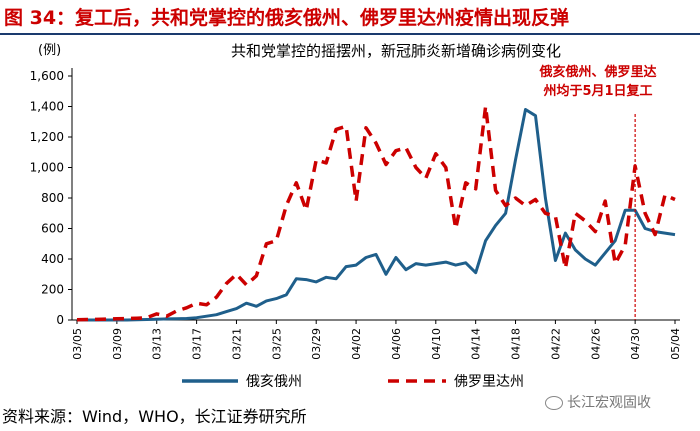  I want to click on y-axis-unit-label: (例), so click(49, 50).